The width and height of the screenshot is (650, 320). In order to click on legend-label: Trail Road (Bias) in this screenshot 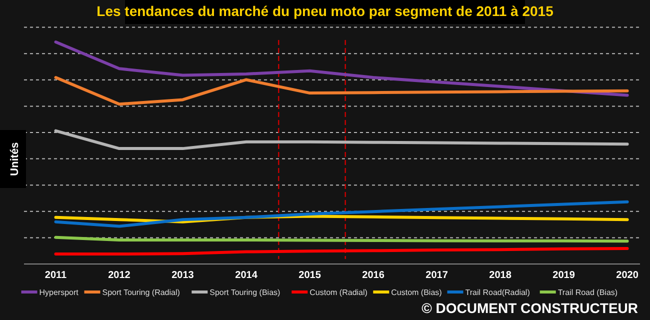, I will do `click(588, 292)`.